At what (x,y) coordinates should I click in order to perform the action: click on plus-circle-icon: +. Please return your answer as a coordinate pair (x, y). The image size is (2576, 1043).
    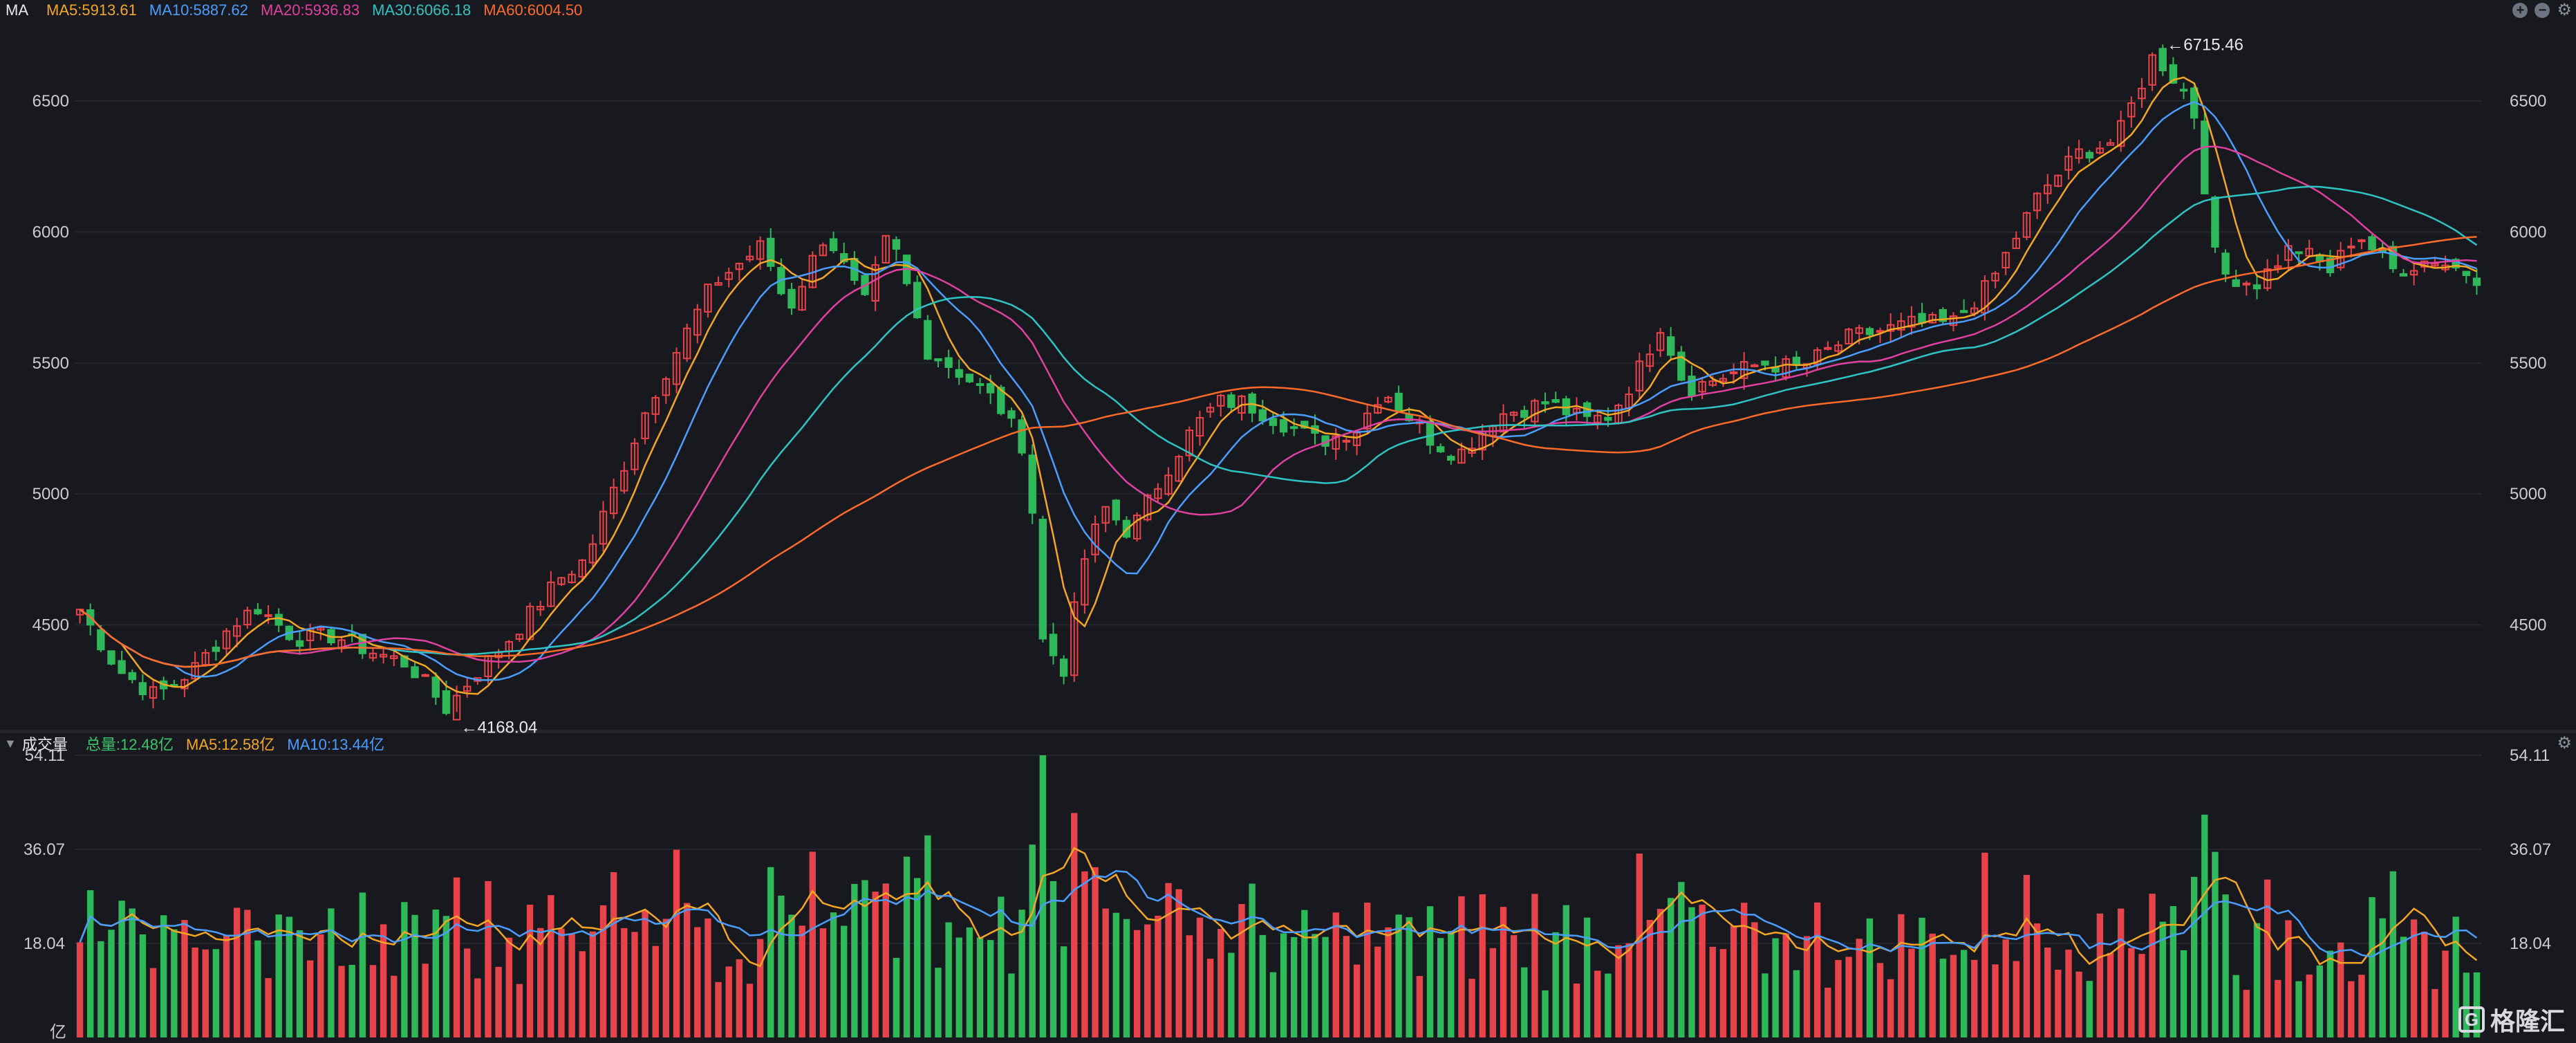
    Looking at the image, I should click on (2520, 10).